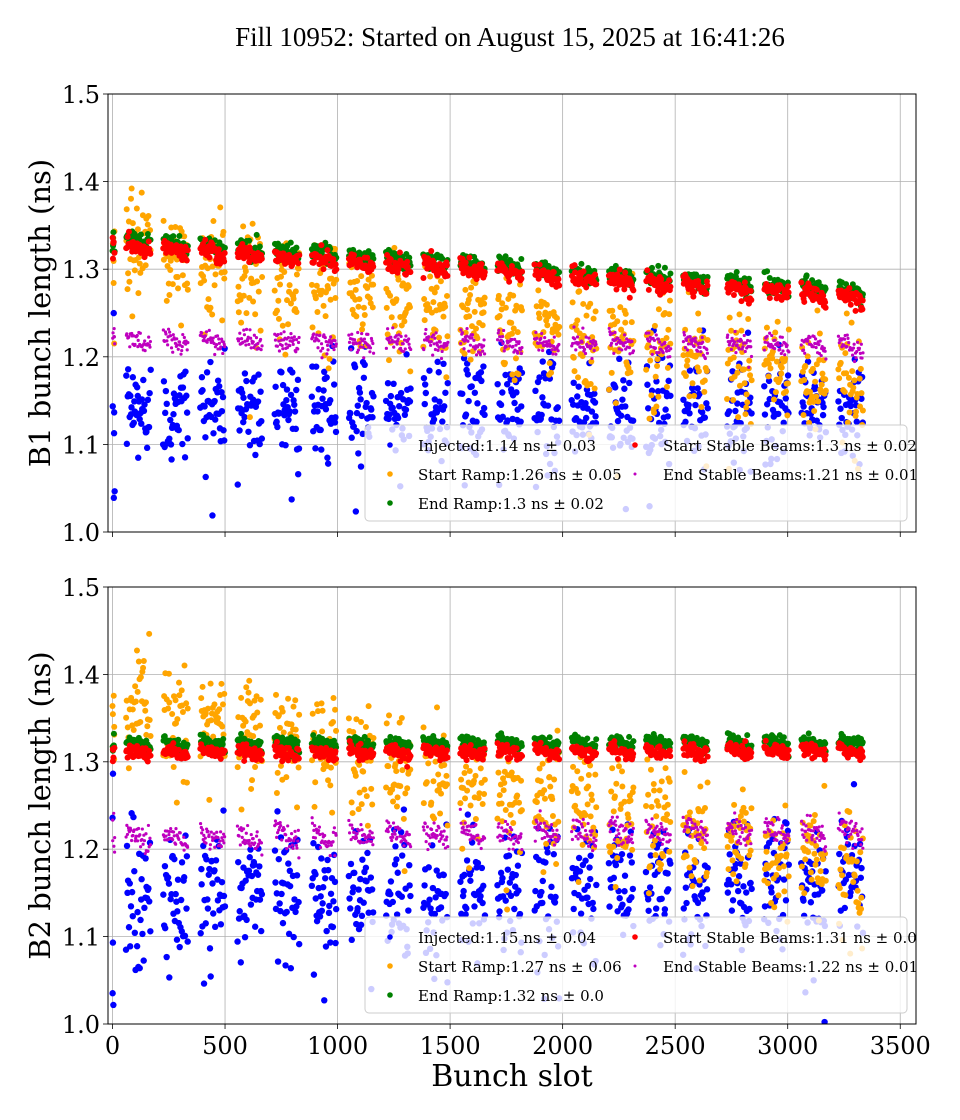  What do you see at coordinates (81, 938) in the screenshot?
I see `y-tick-label: 1.1` at bounding box center [81, 938].